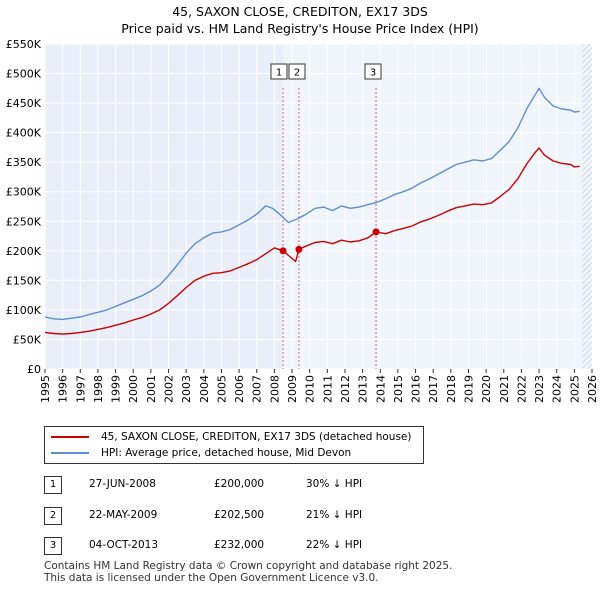  Describe the element at coordinates (221, 389) in the screenshot. I see `x-tick-label: 2005` at that location.